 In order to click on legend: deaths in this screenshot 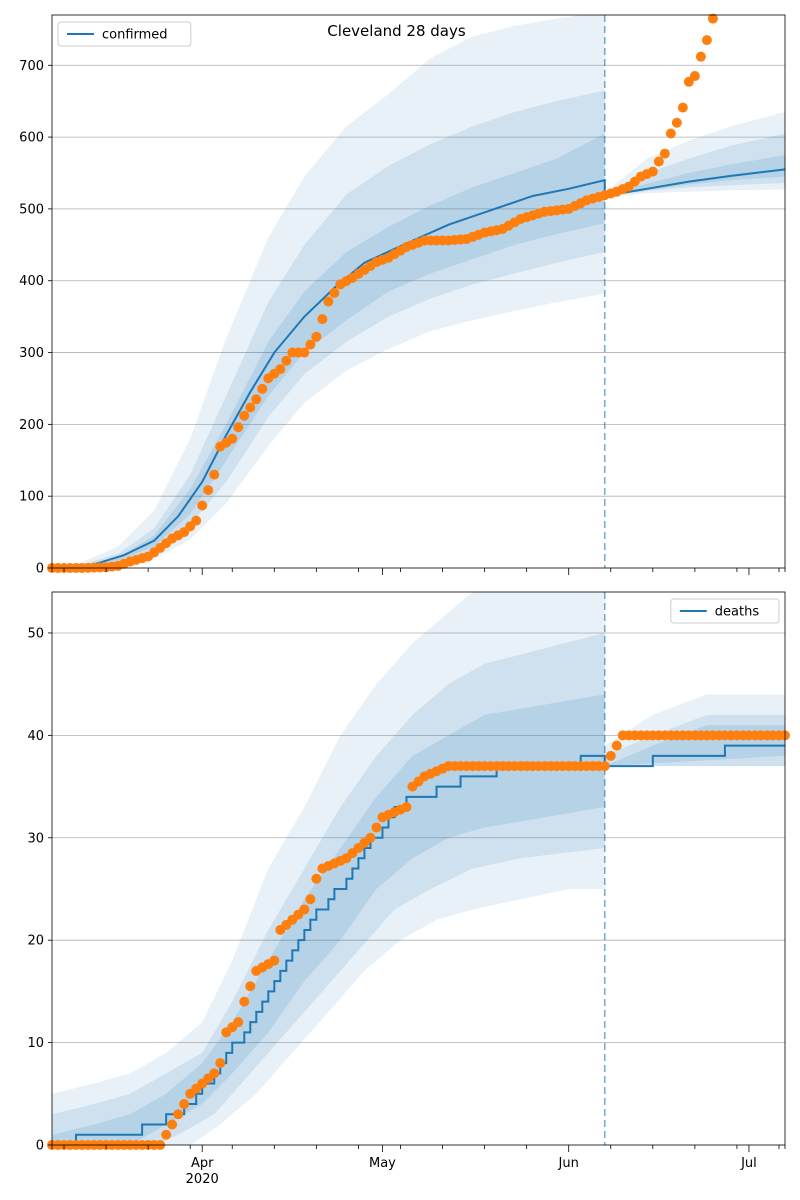, I will do `click(725, 611)`.